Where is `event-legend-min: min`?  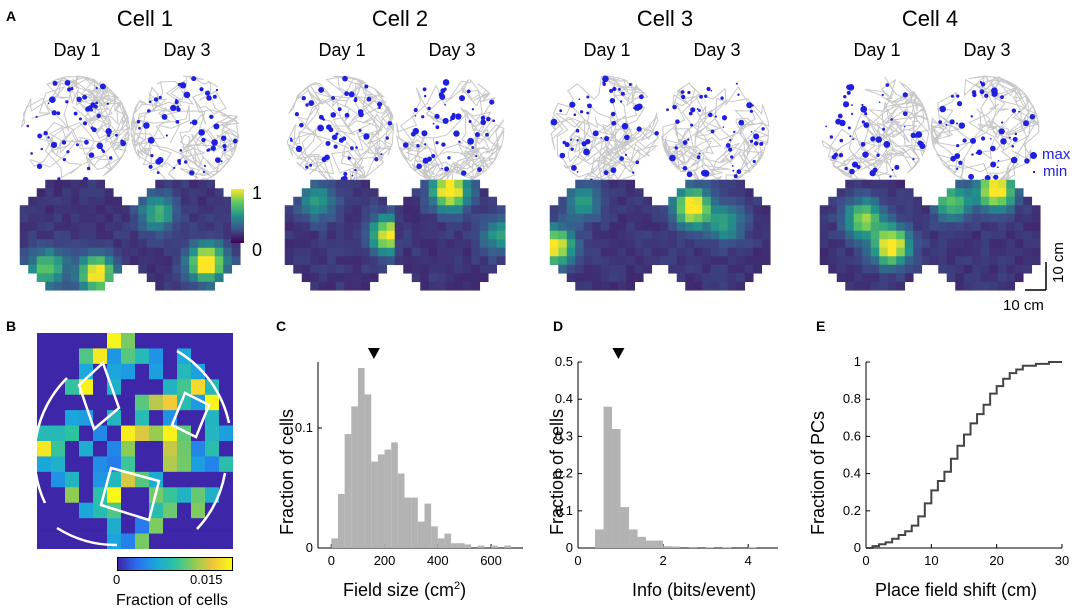
event-legend-min: min is located at coordinates (1050, 171).